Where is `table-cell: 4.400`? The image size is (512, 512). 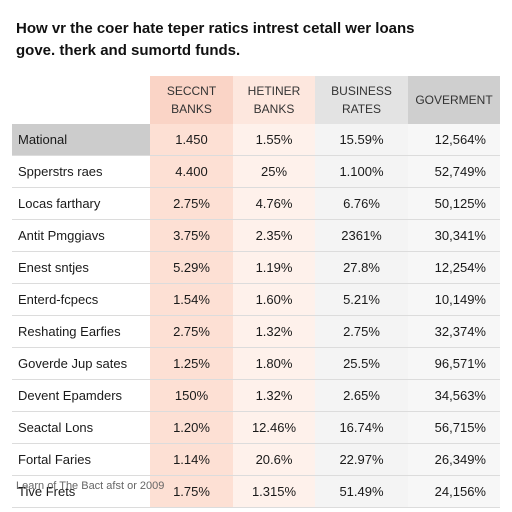
table-cell: 4.400 is located at coordinates (191, 171).